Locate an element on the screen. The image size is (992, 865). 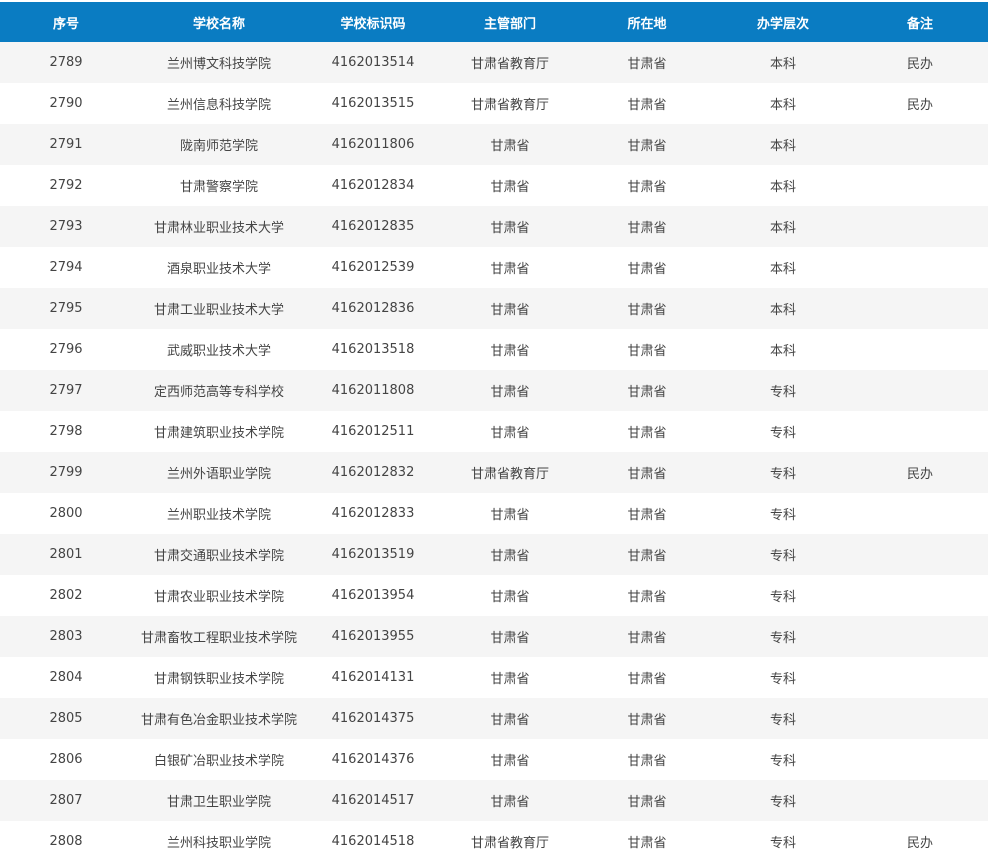
cell-school-name: 甘肃有色冶金职业技术学院 is located at coordinates (218, 720).